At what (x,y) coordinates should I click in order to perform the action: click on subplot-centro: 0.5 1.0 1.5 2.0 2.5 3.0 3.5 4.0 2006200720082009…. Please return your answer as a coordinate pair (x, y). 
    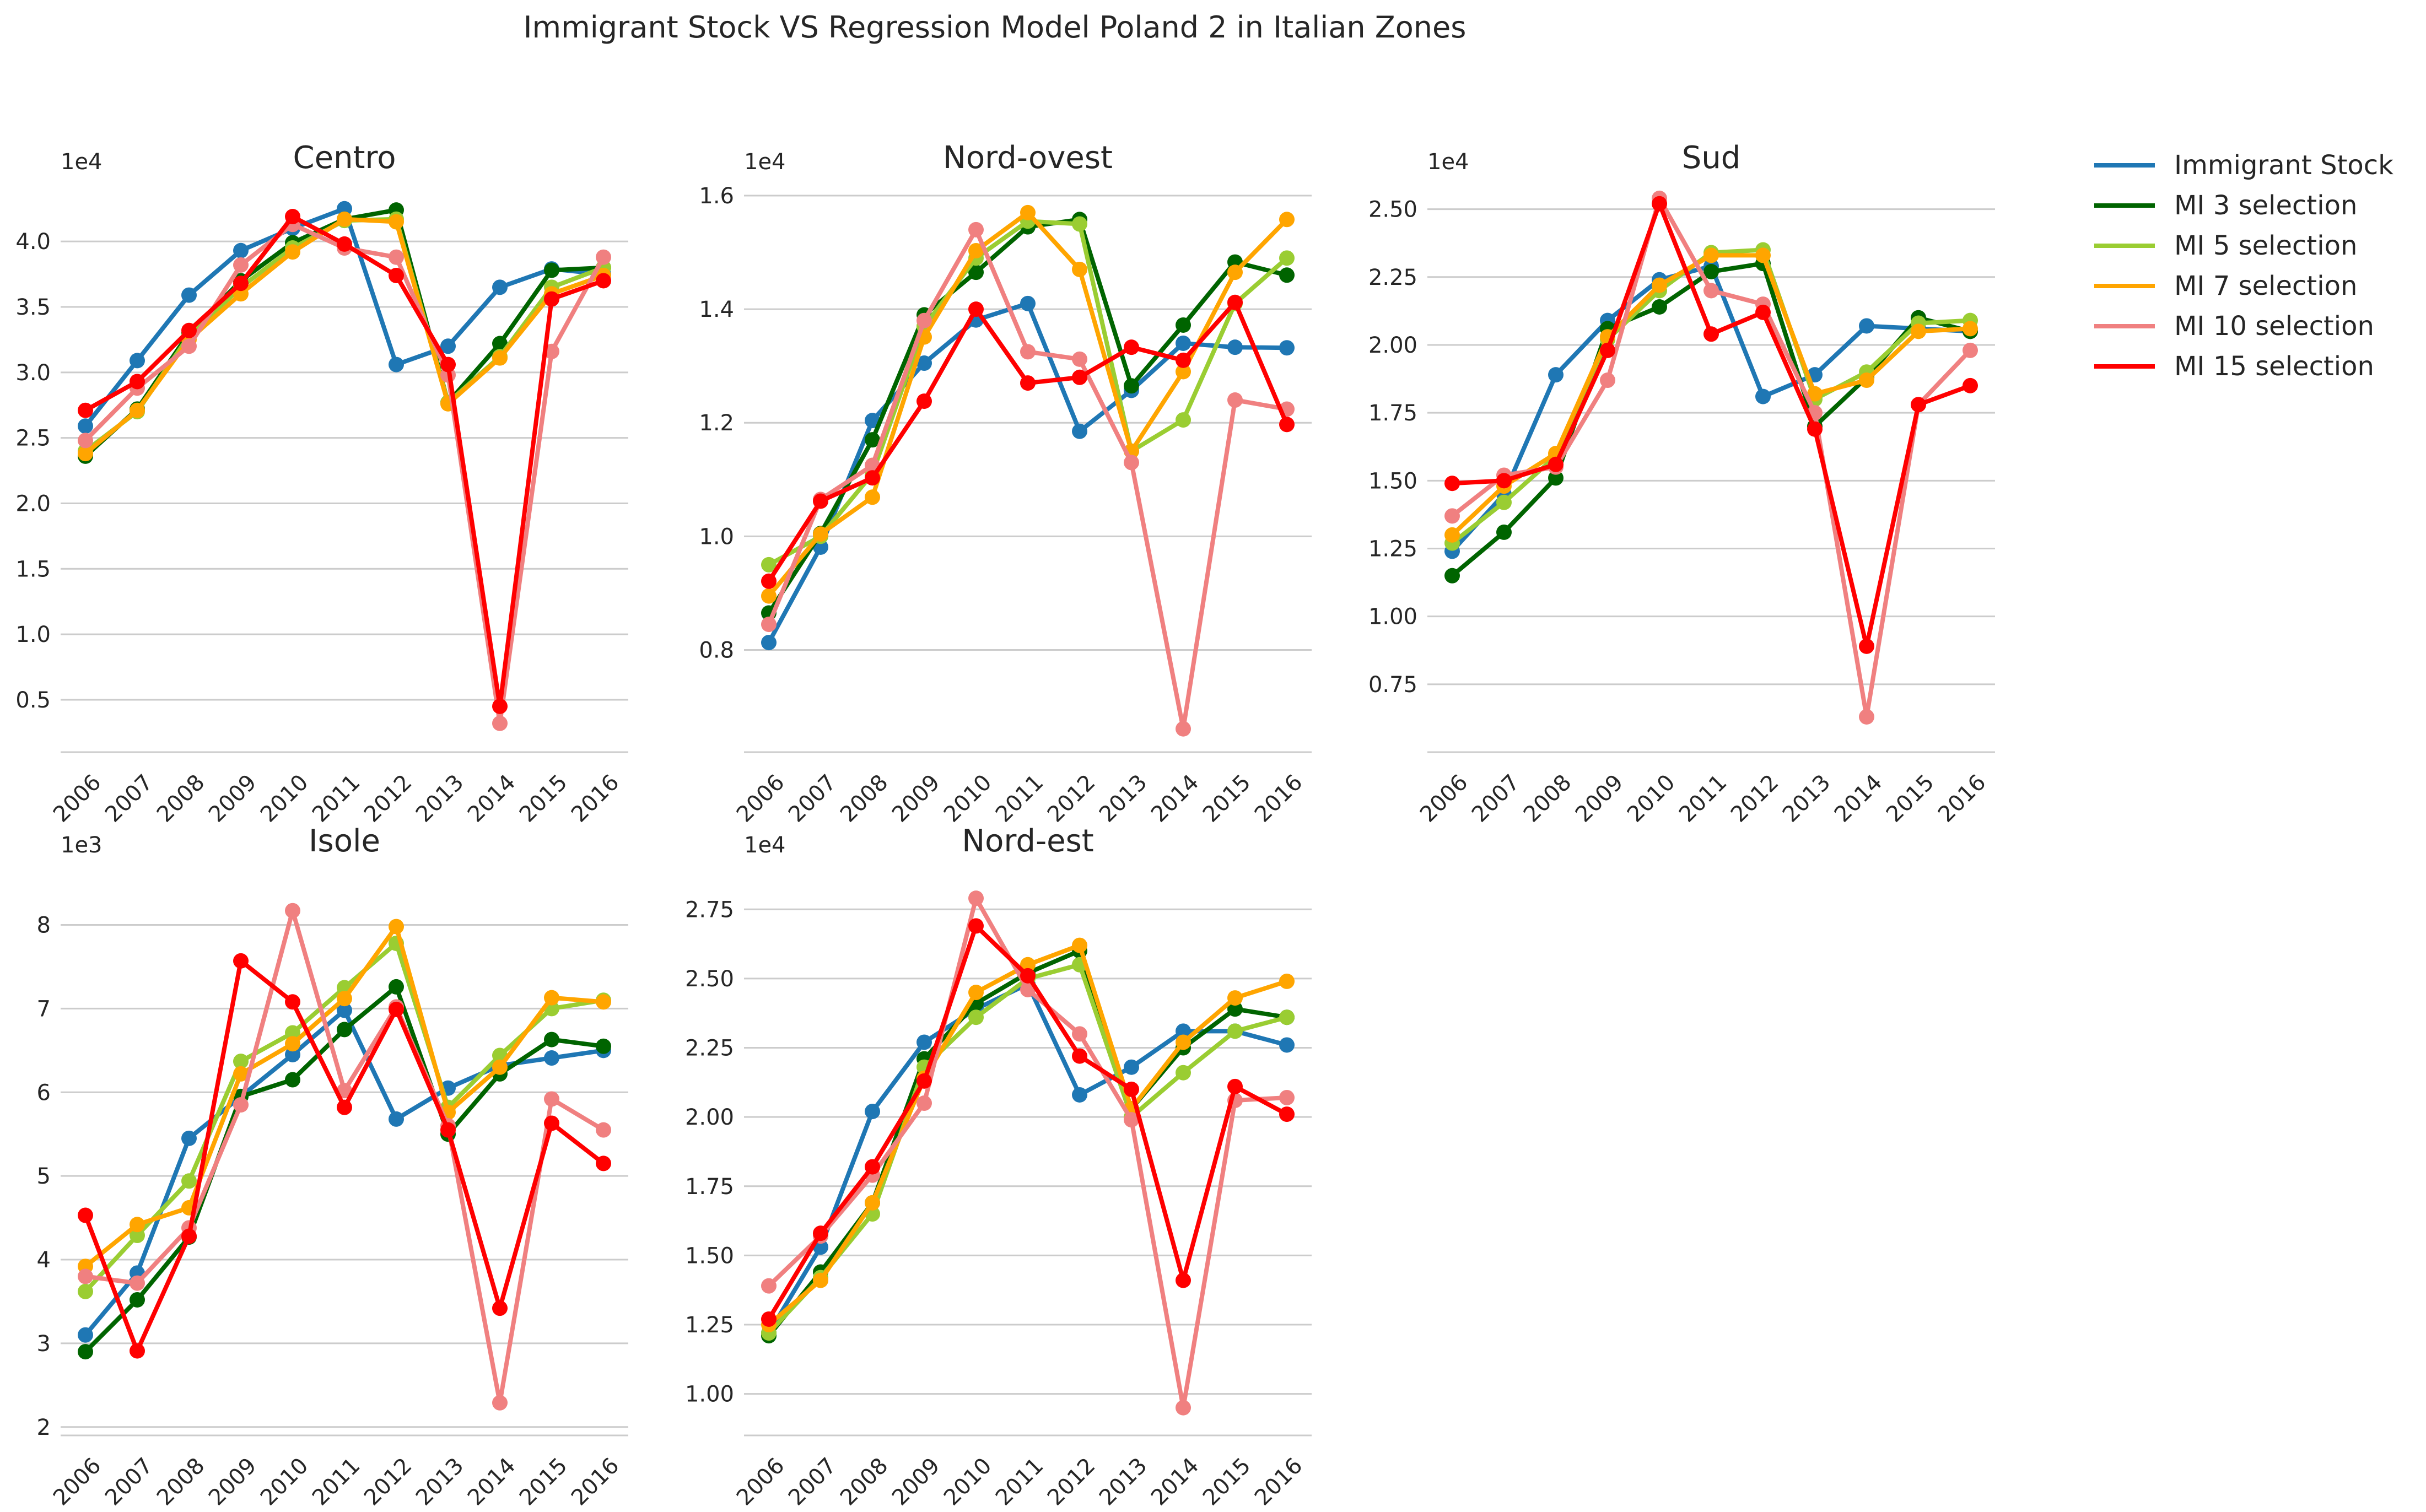
    Looking at the image, I should click on (321, 483).